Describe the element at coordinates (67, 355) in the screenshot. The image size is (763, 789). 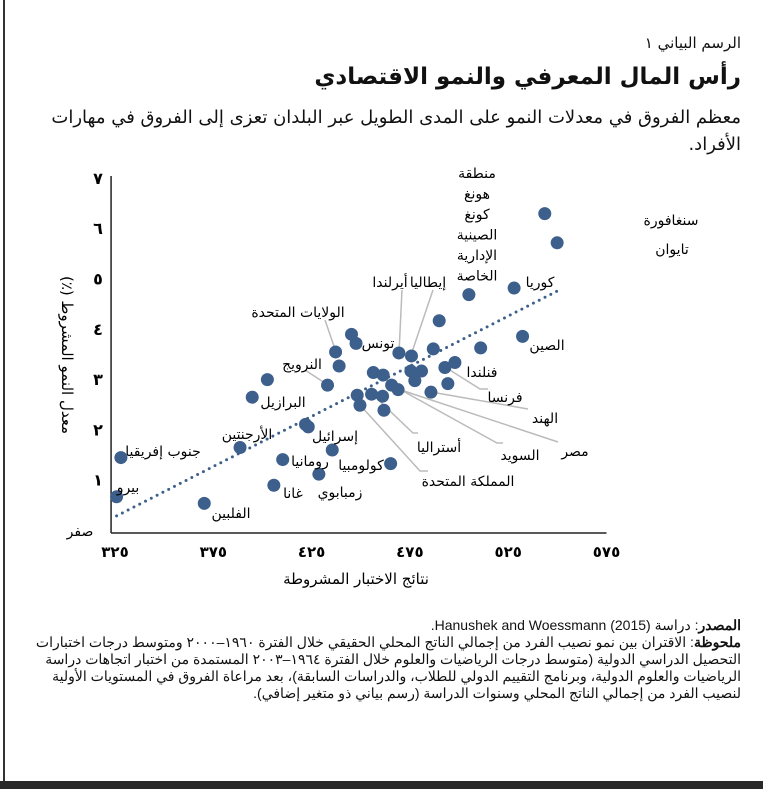
I see `y-axis-label: معدل النمو المشروط (٪)` at that location.